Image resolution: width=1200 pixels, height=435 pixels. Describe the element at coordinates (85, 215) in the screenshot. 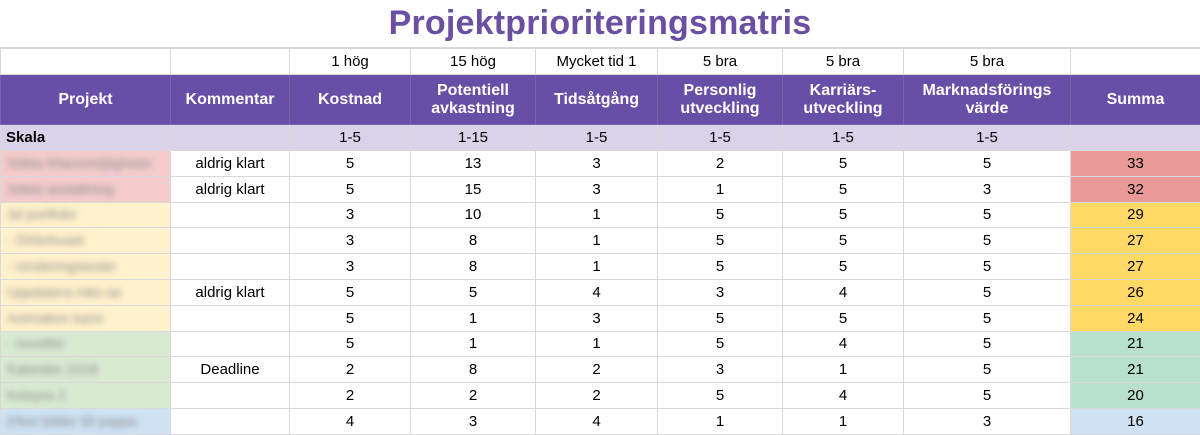

I see `projekt-cell: 3d portfolio` at that location.